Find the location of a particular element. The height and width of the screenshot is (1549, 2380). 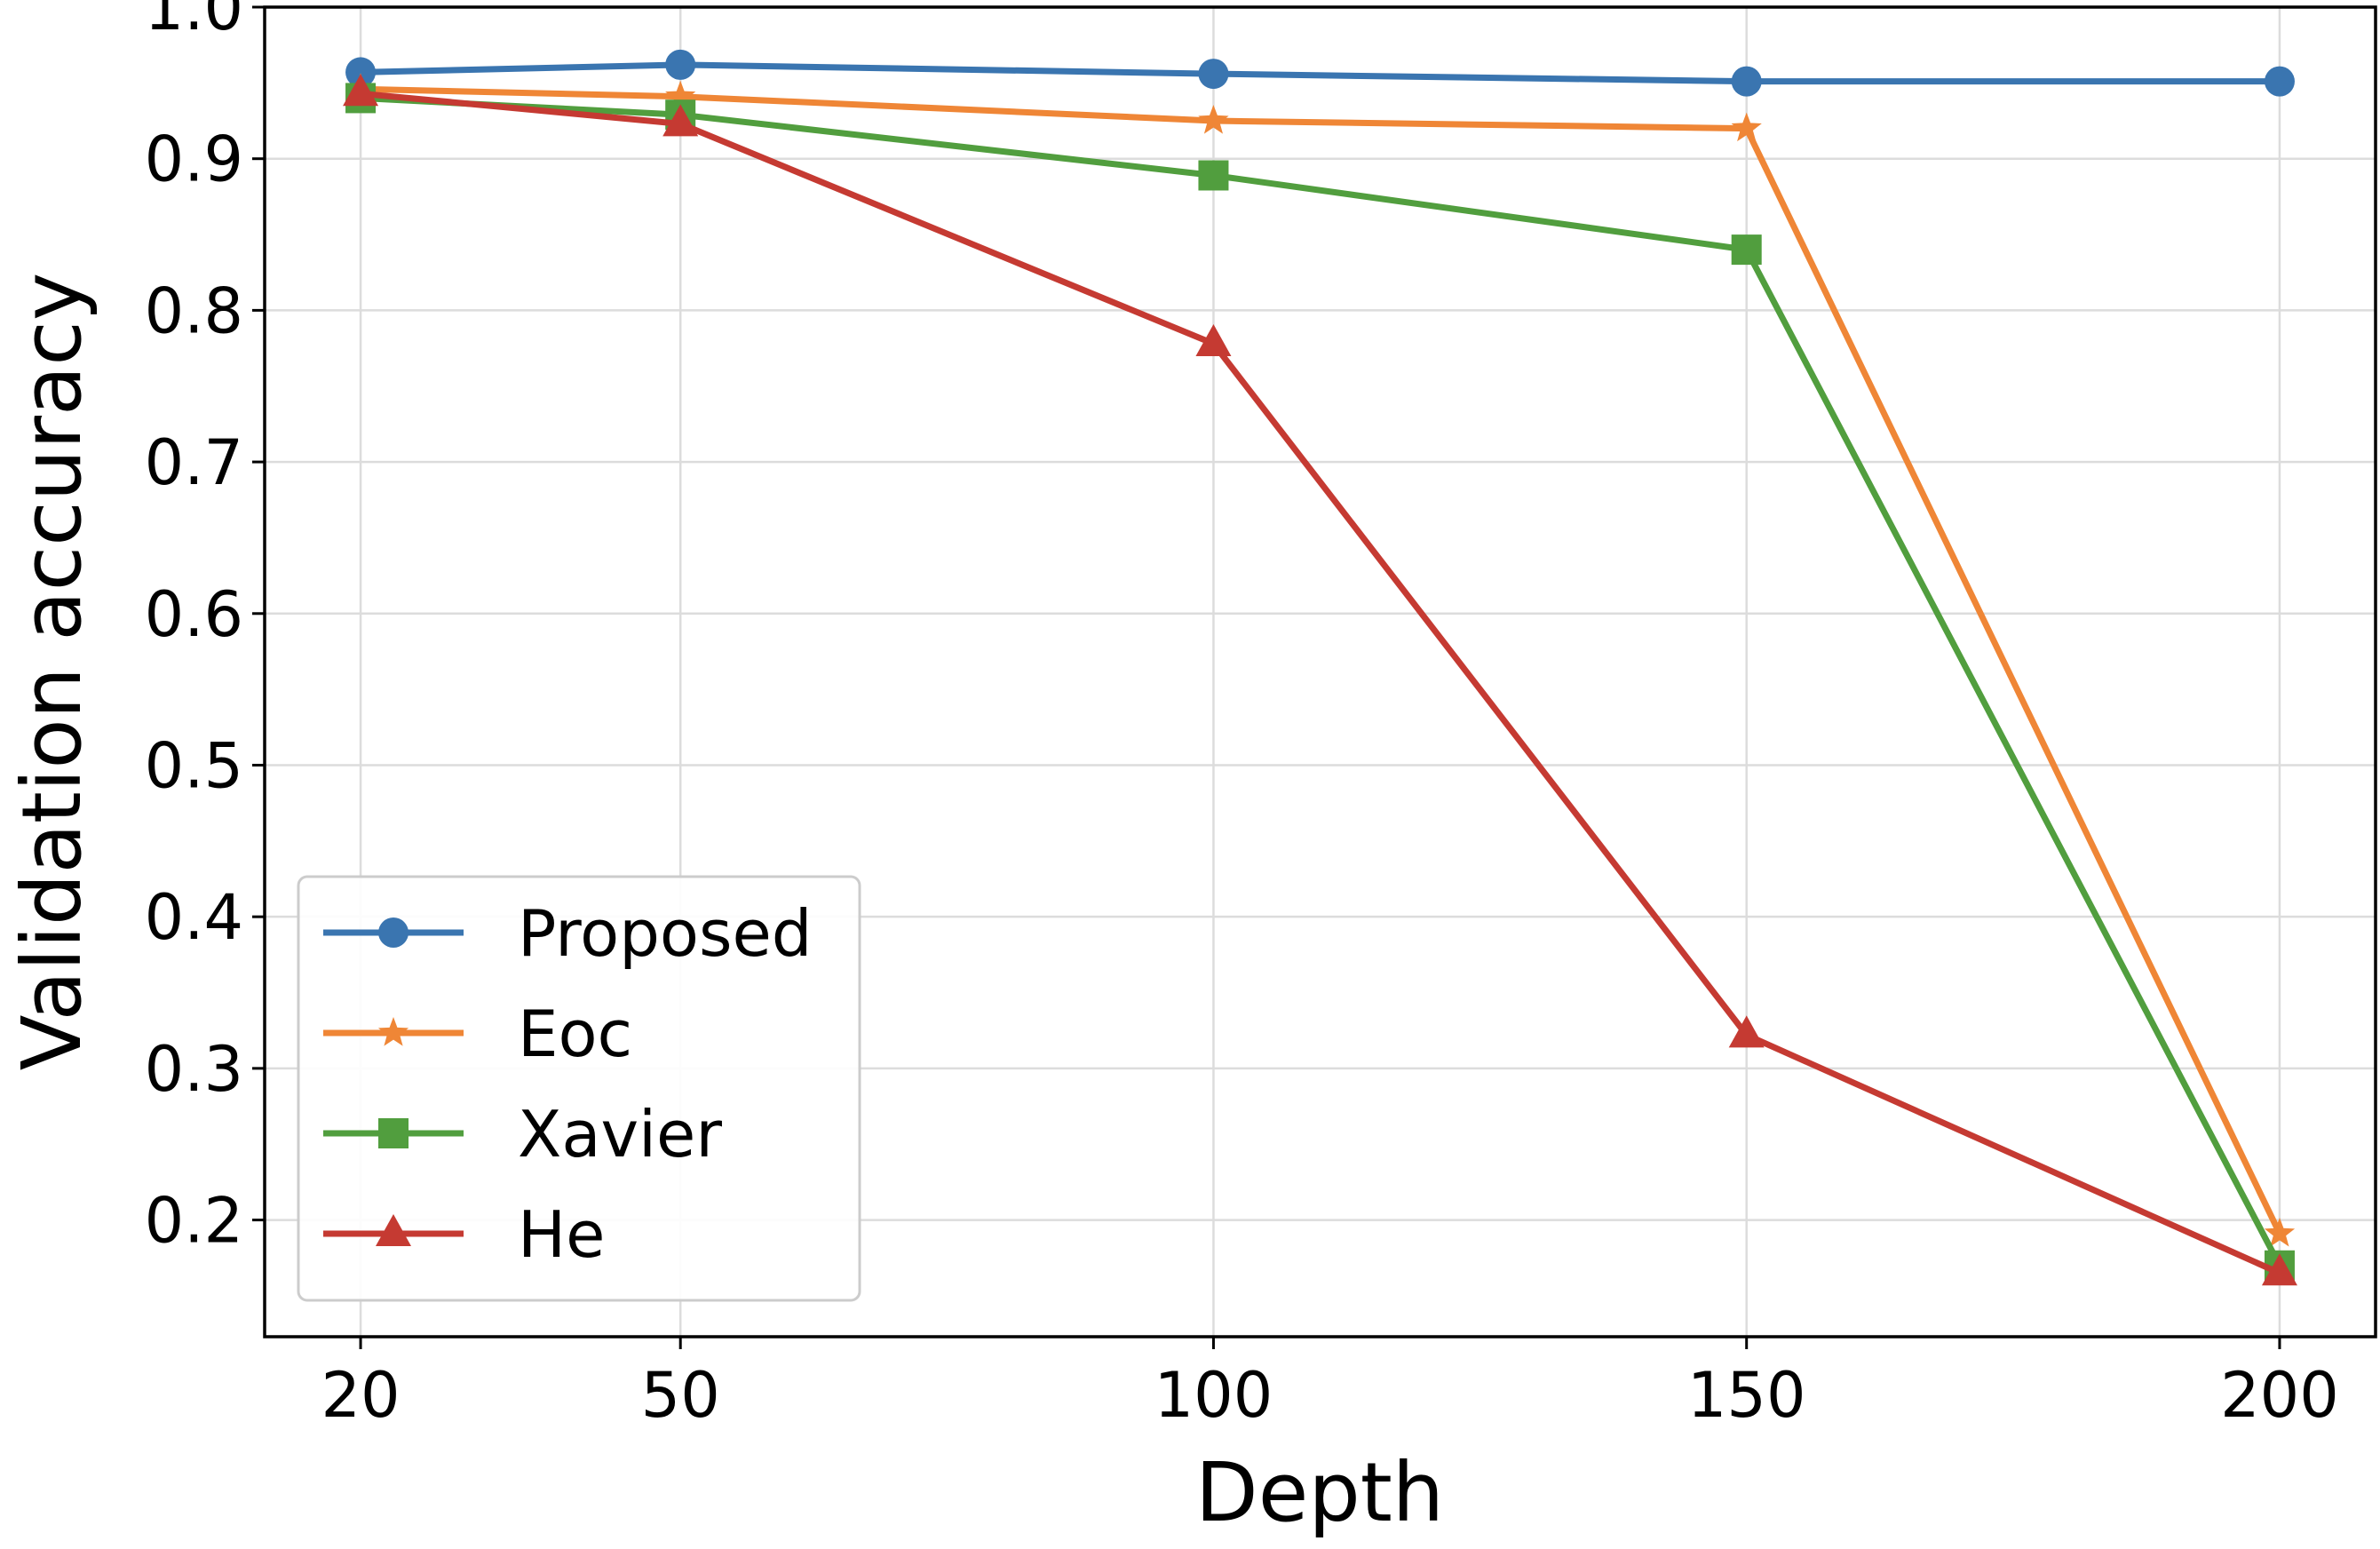

y-axis-label: Validation accuracy is located at coordinates (51, 672).